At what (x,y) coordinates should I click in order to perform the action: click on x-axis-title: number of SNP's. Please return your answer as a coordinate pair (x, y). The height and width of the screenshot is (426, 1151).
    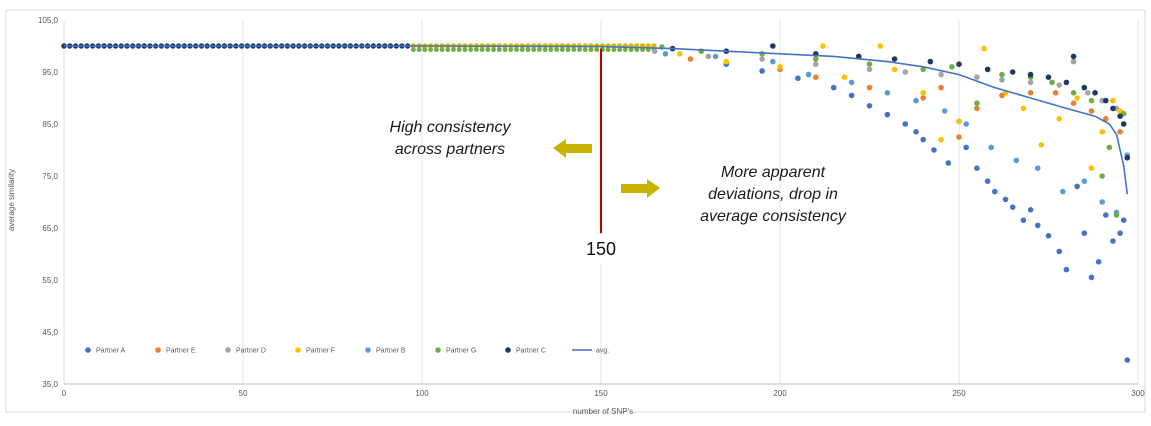
    Looking at the image, I should click on (603, 411).